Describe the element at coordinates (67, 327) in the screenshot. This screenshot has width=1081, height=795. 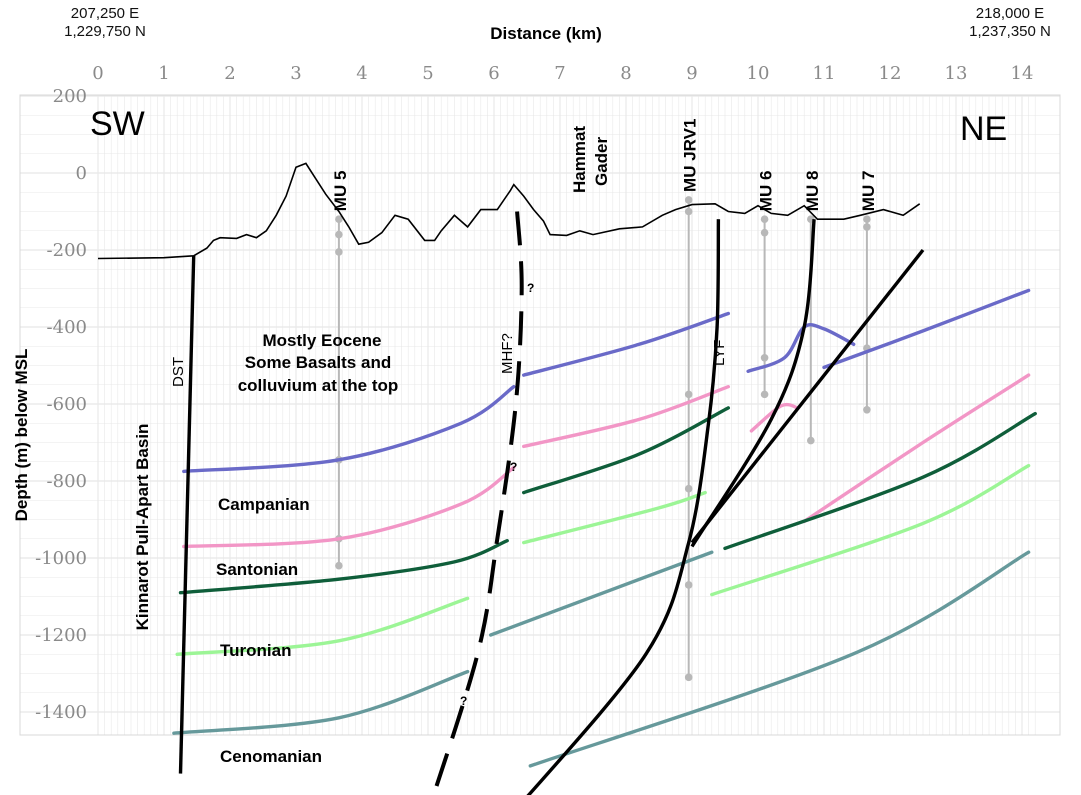
I see `y-tick-label: -400` at that location.